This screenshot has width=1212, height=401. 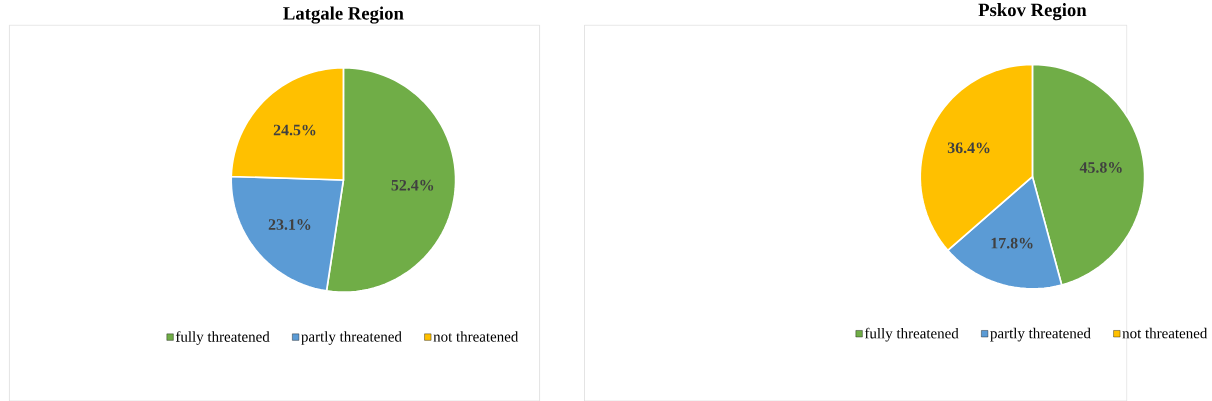 I want to click on data-label: 52.4%, so click(x=412, y=185).